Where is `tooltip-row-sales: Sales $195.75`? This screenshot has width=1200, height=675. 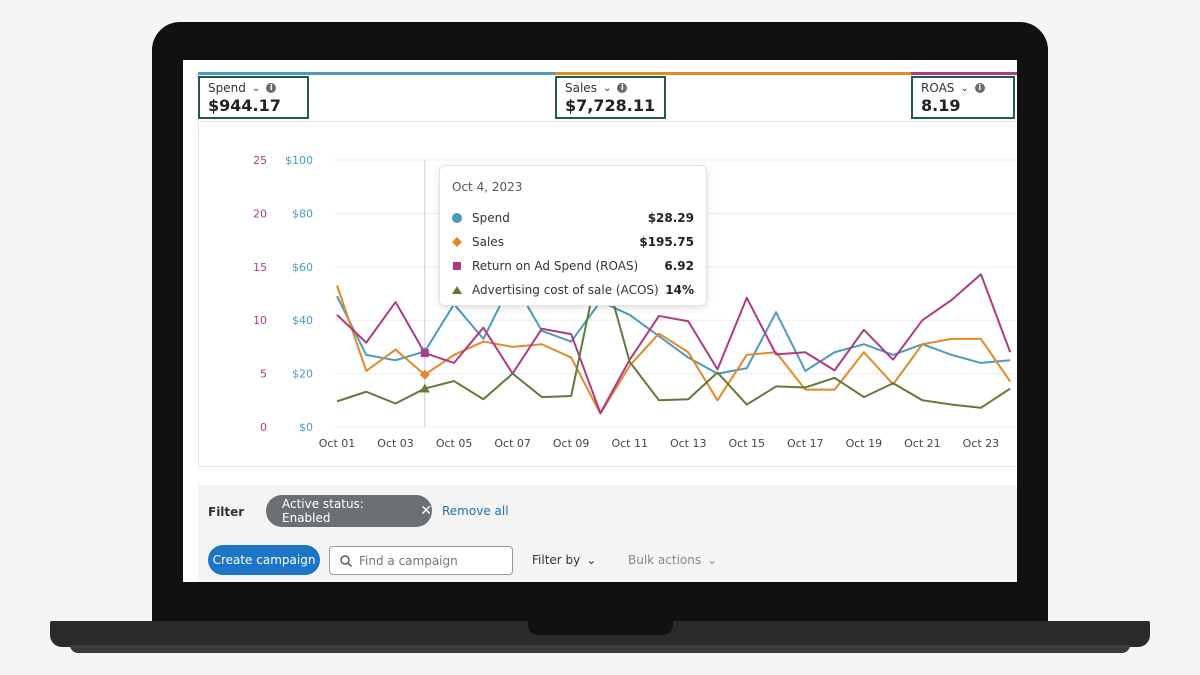
tooltip-row-sales: Sales $195.75 is located at coordinates (573, 242).